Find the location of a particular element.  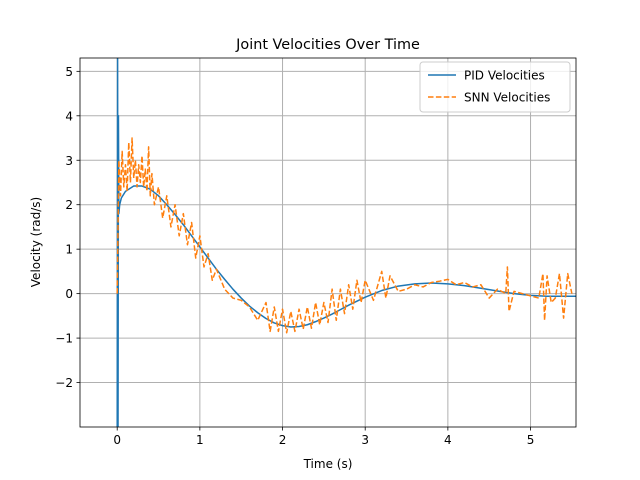

y-tick-label: 2 is located at coordinates (69, 205).